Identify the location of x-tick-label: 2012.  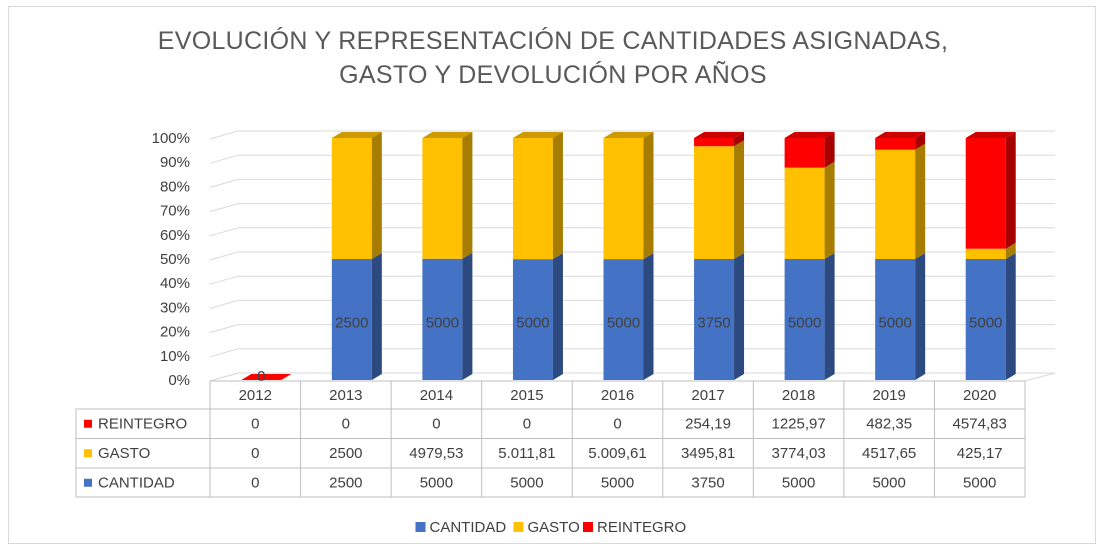
(255, 395).